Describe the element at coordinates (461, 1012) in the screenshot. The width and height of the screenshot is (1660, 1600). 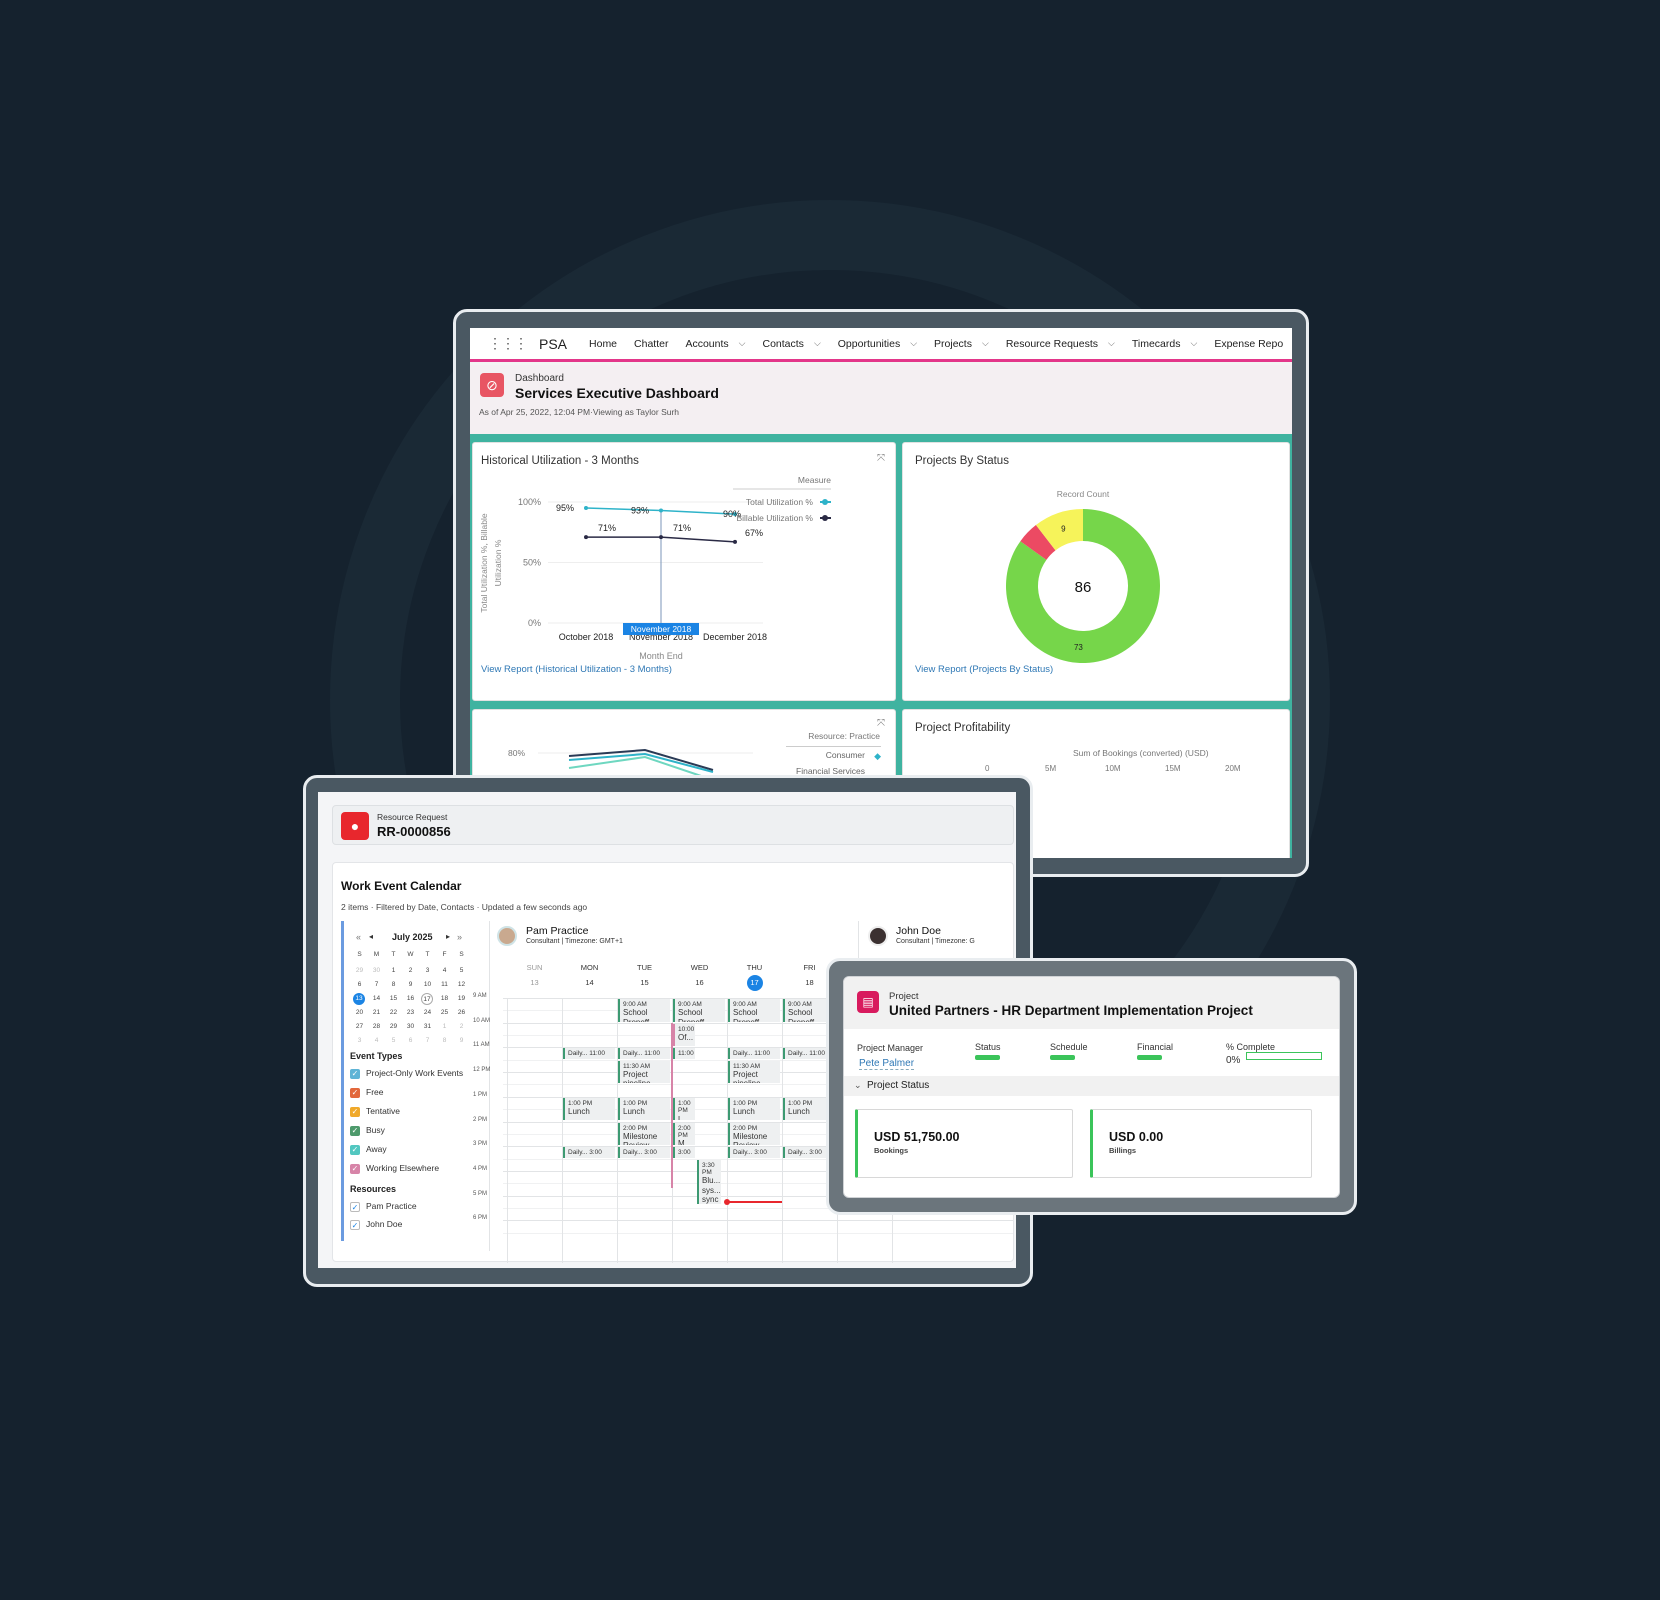
I see `calendar-day: 26` at that location.